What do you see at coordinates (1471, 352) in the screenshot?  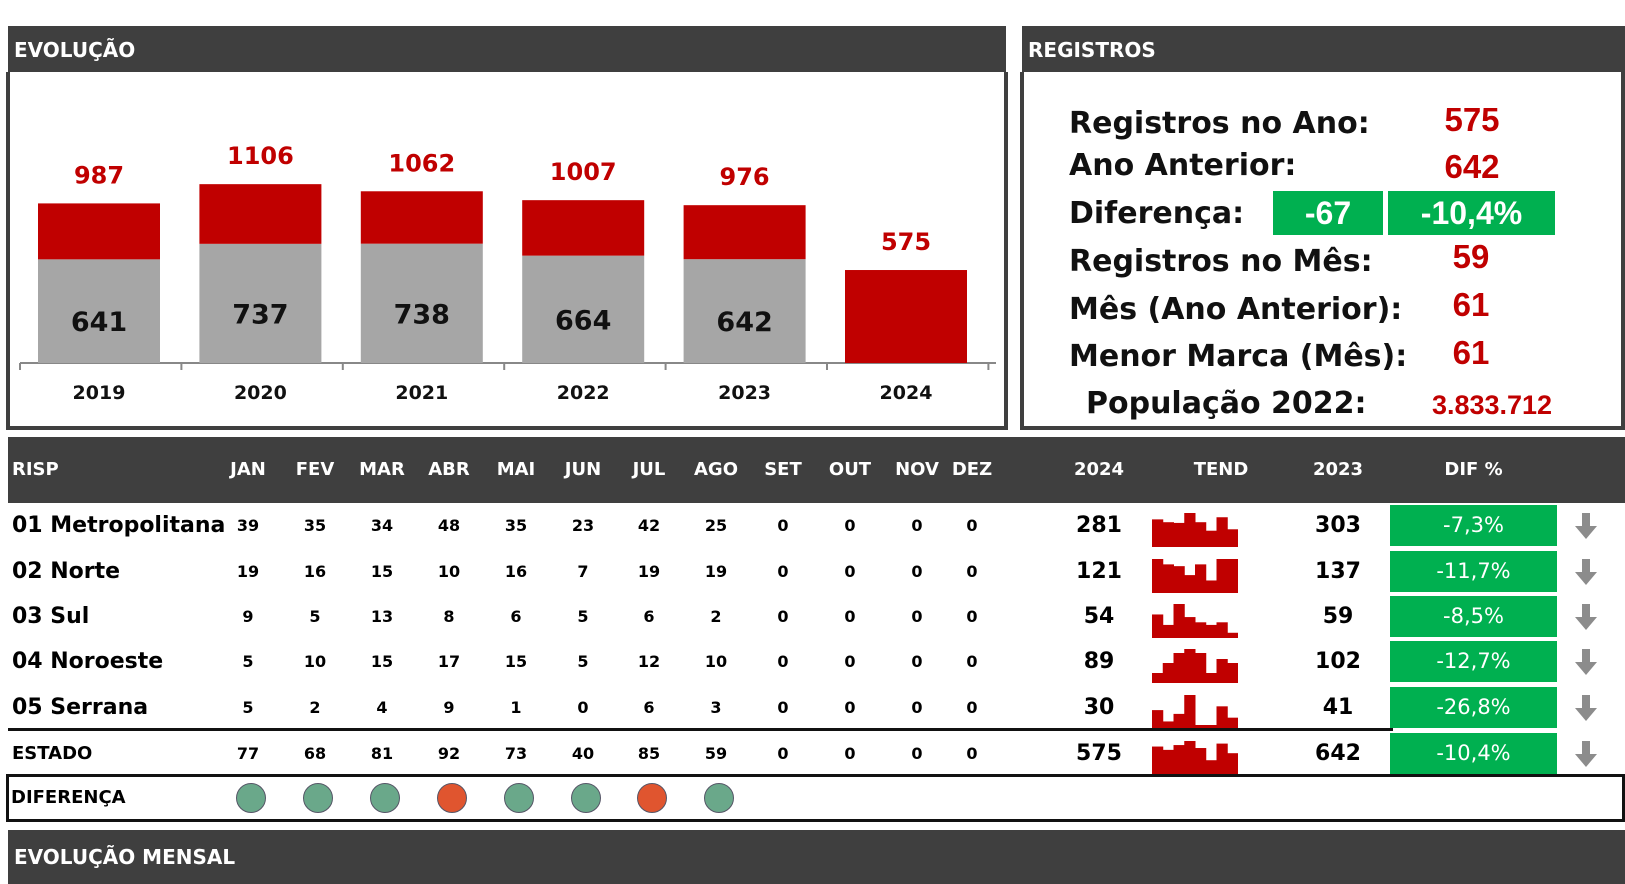 I see `menor-marca-value: 61` at bounding box center [1471, 352].